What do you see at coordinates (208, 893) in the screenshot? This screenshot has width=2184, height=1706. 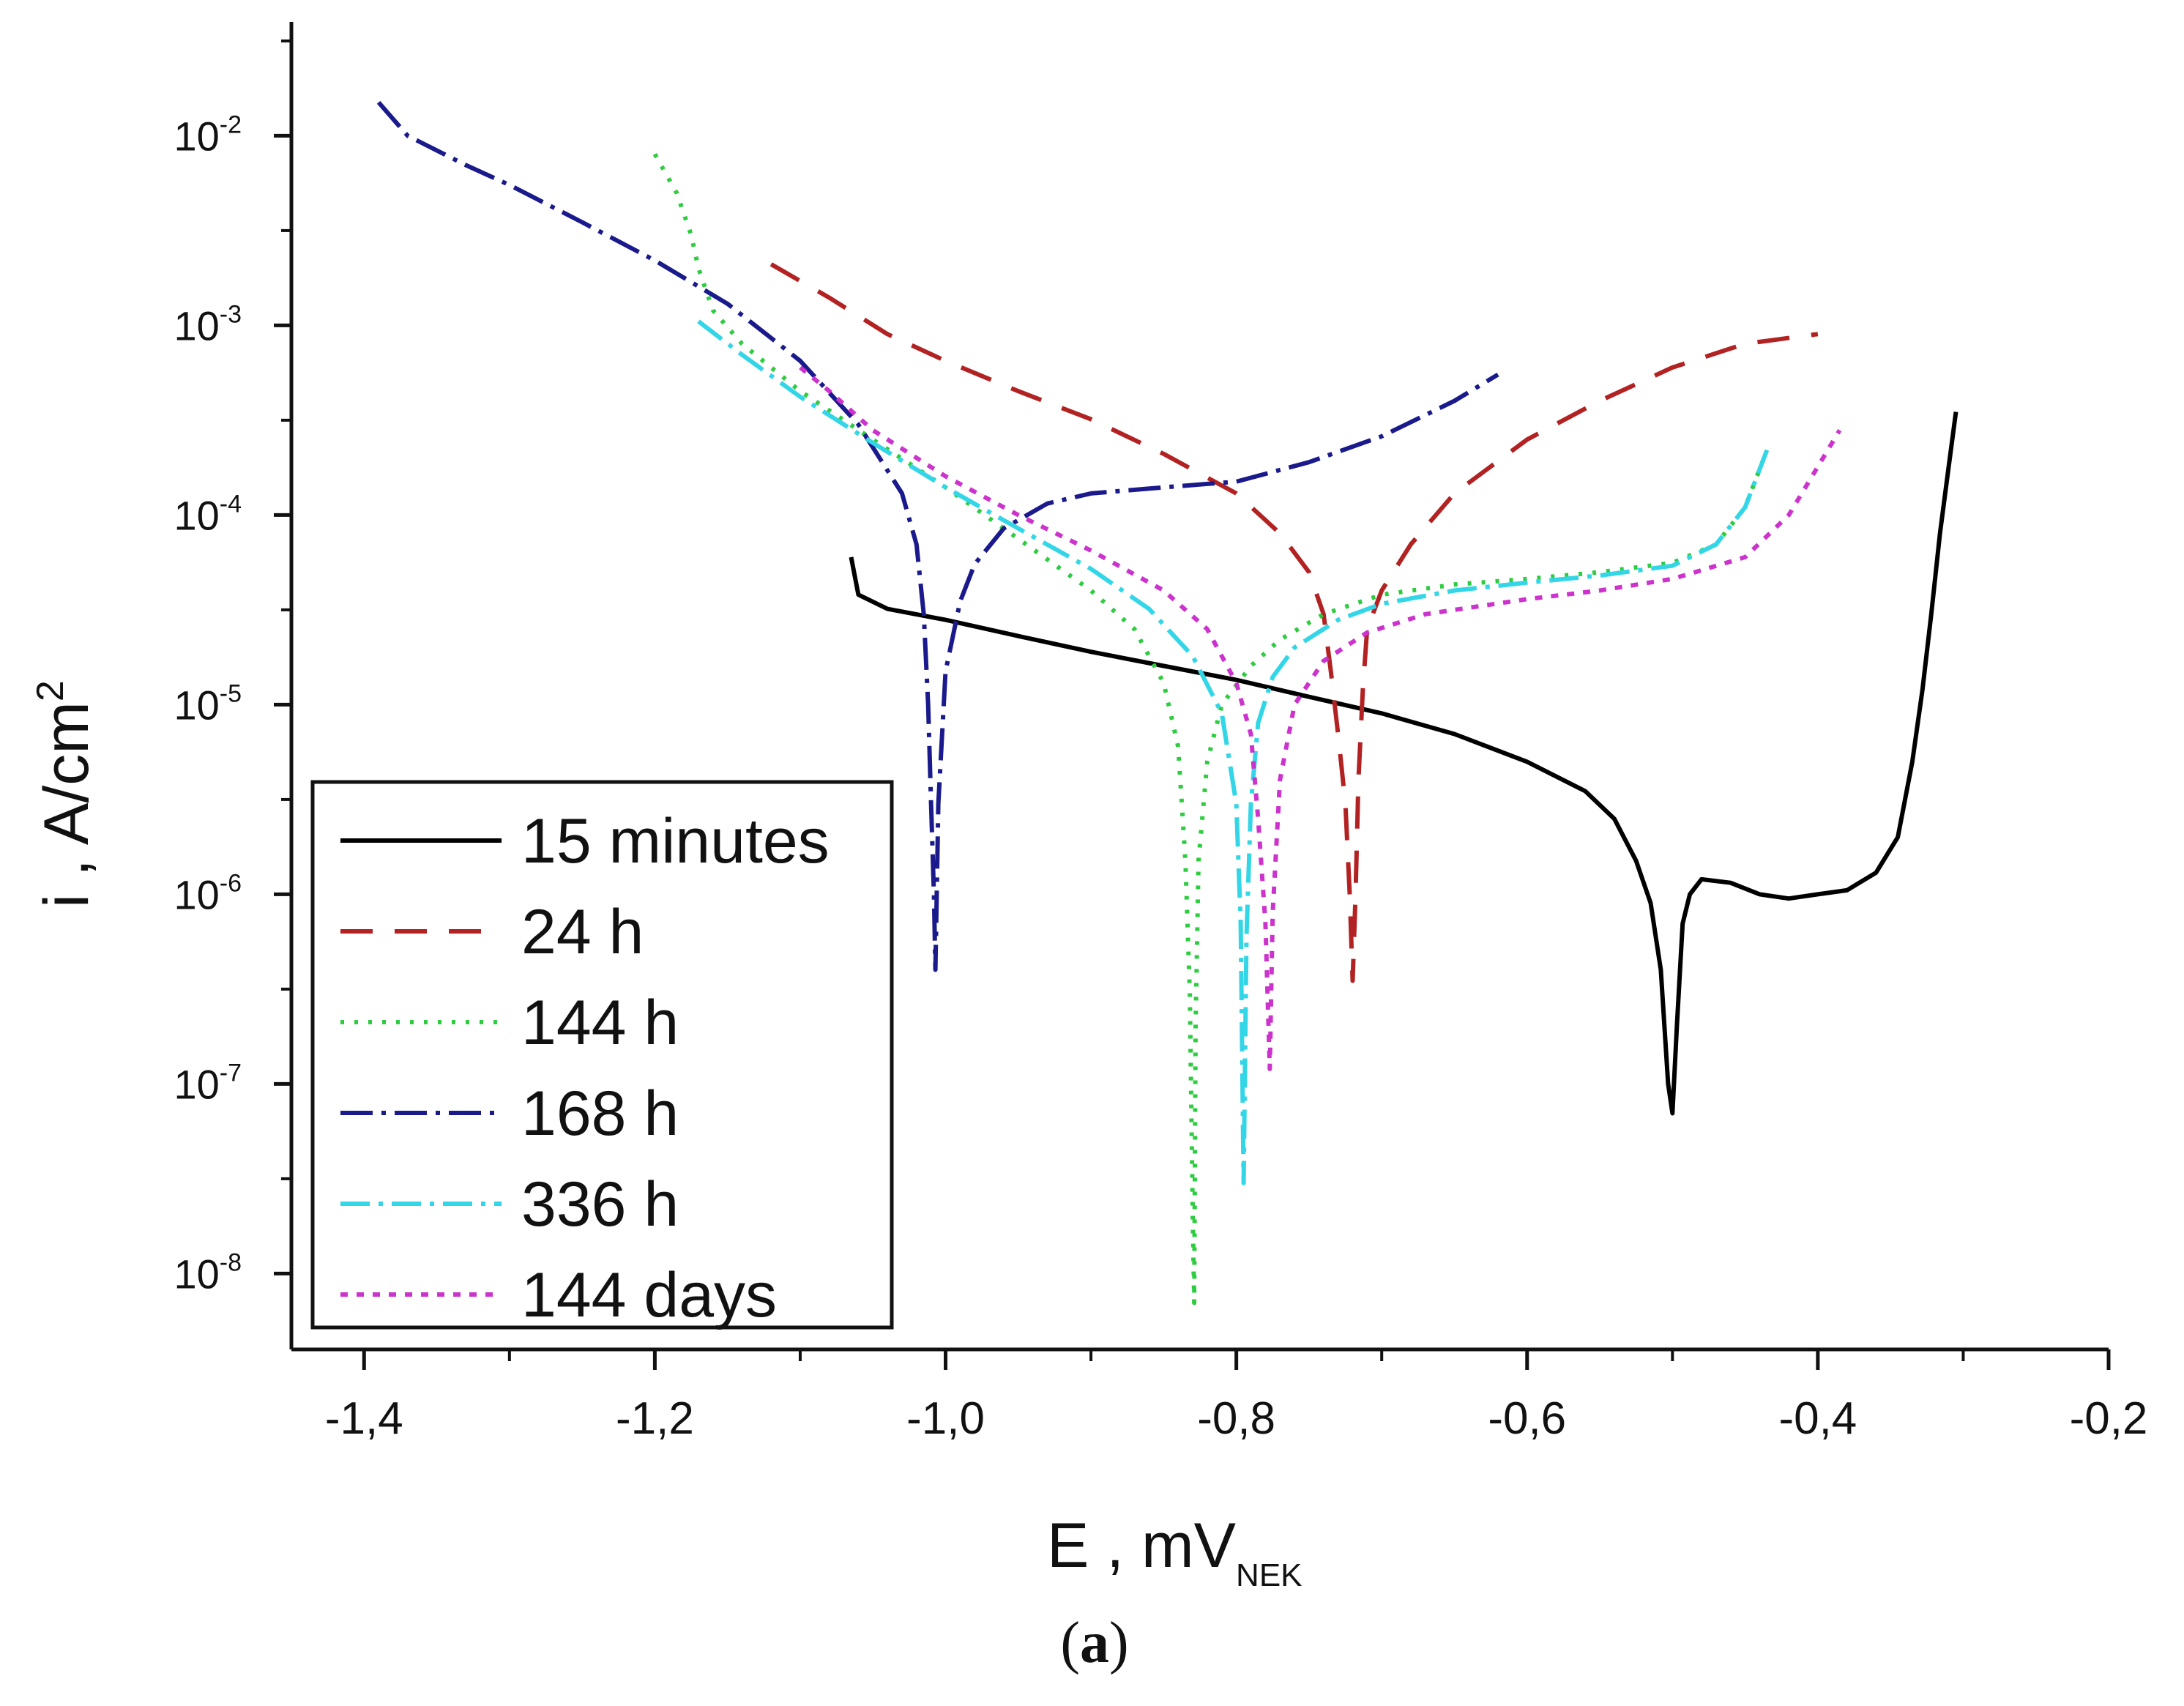 I see `y-tick-label: 10⁻⁶` at bounding box center [208, 893].